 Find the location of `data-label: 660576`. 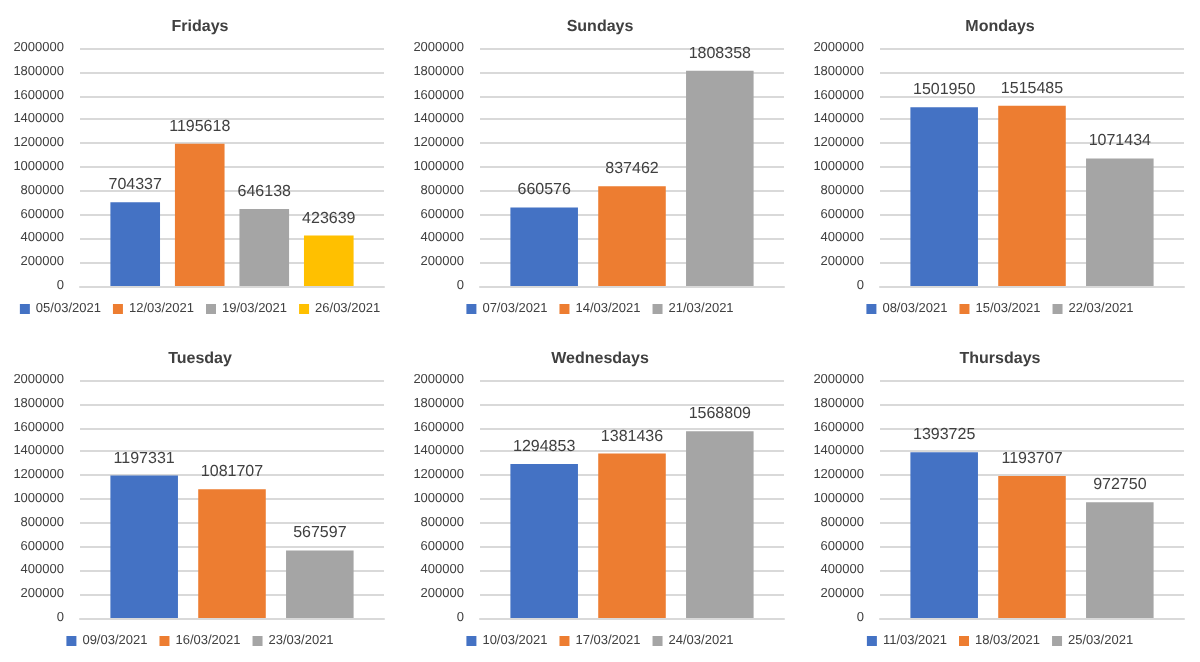

data-label: 660576 is located at coordinates (544, 189).